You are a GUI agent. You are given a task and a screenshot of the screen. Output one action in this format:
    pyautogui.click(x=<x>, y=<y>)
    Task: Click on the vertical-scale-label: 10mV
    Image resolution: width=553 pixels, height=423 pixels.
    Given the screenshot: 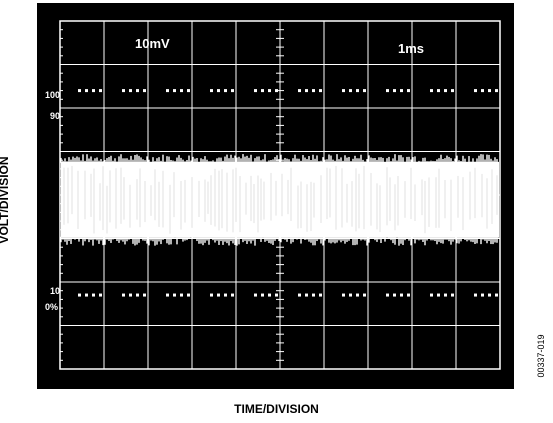 What is the action you would take?
    pyautogui.click(x=152, y=43)
    